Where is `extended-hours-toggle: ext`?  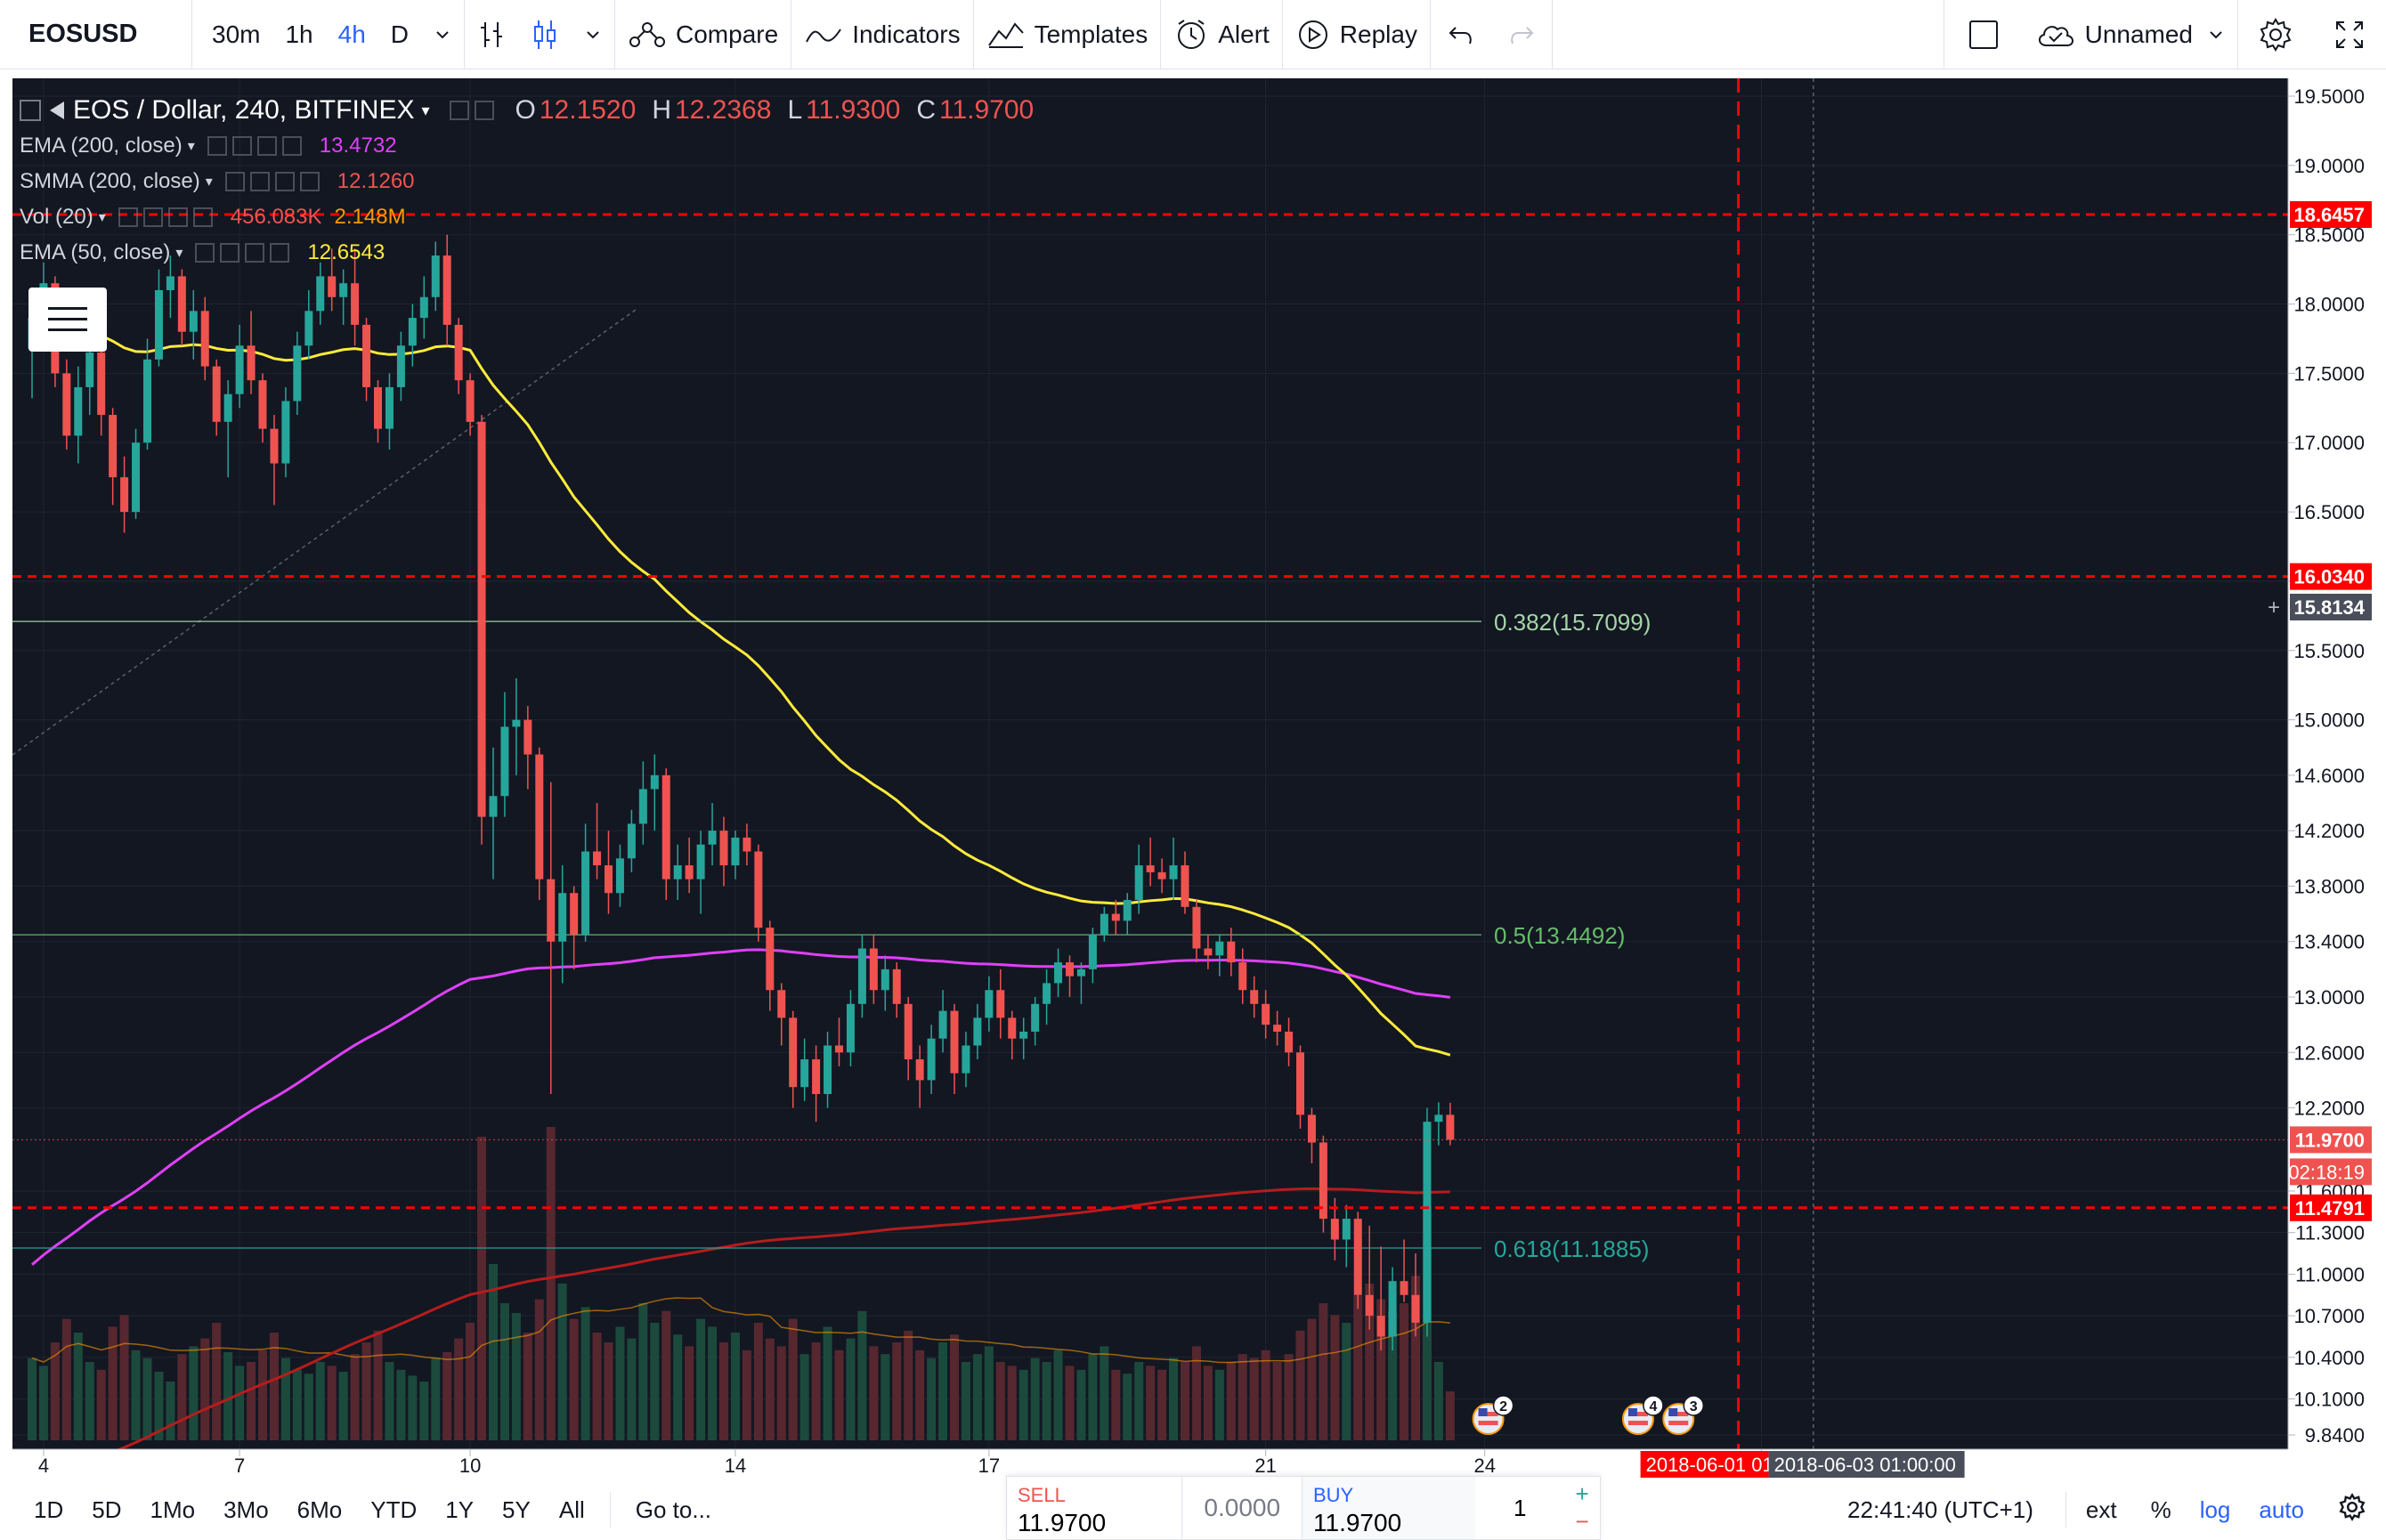
extended-hours-toggle: ext is located at coordinates (2101, 1509).